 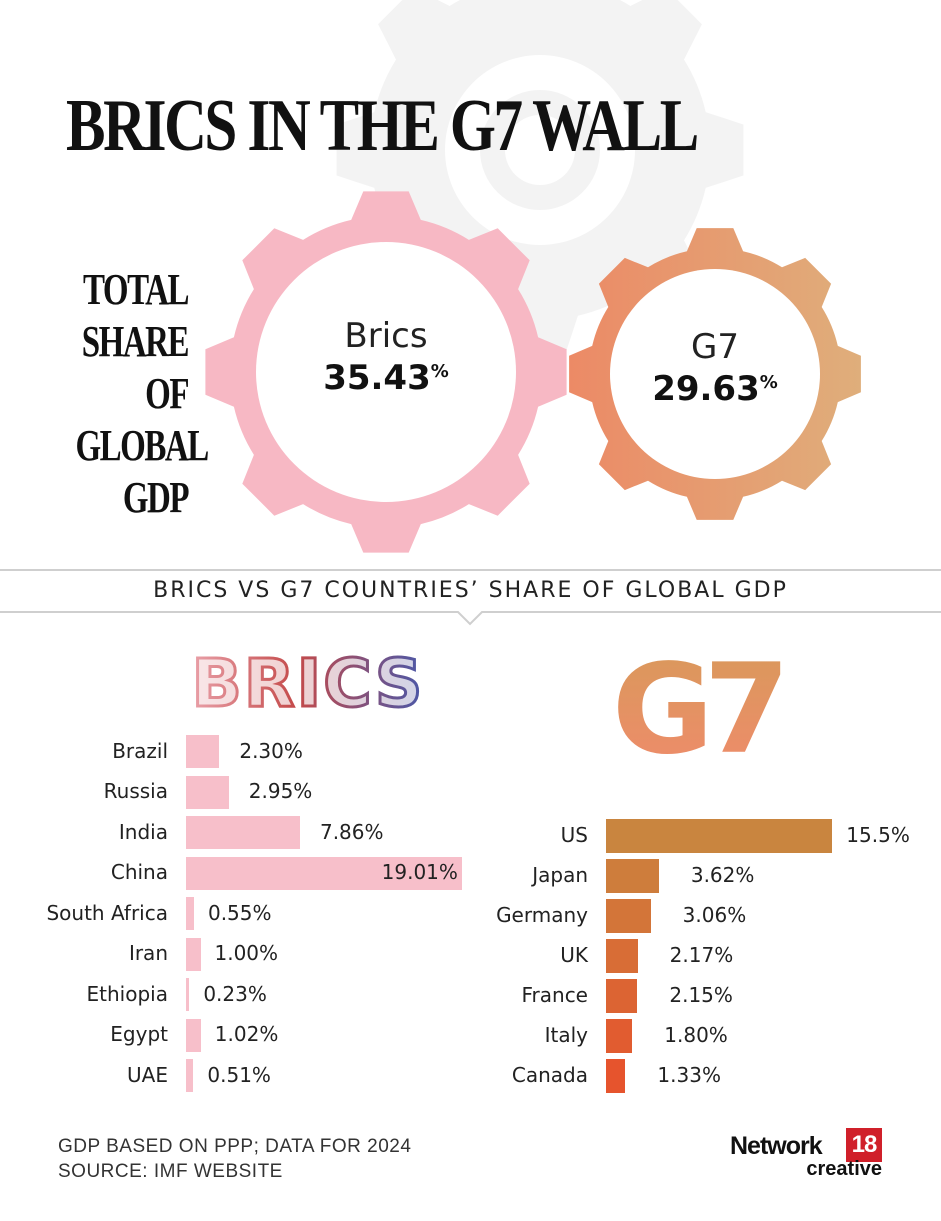 What do you see at coordinates (776, 1146) in the screenshot?
I see `brand-name: Network` at bounding box center [776, 1146].